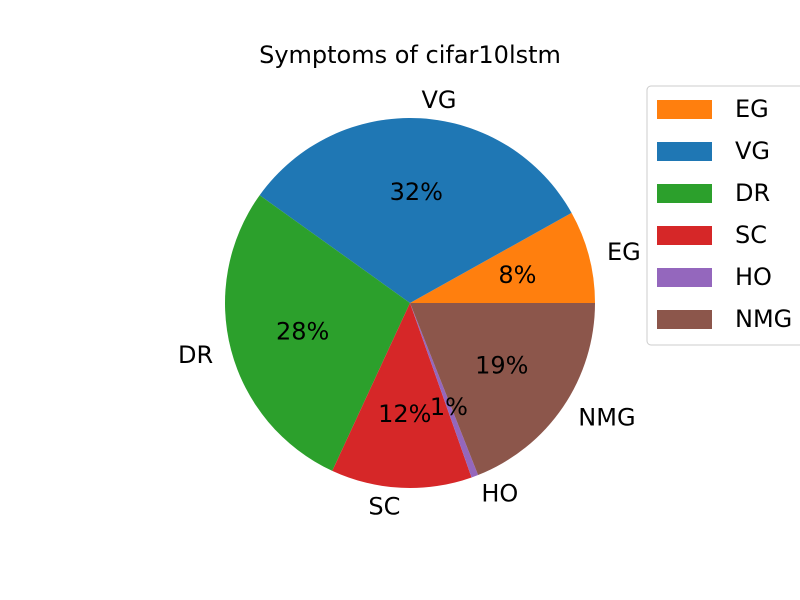 This screenshot has height=600, width=800. Describe the element at coordinates (416, 192) in the screenshot. I see `slice-percent-vg: 32%` at that location.